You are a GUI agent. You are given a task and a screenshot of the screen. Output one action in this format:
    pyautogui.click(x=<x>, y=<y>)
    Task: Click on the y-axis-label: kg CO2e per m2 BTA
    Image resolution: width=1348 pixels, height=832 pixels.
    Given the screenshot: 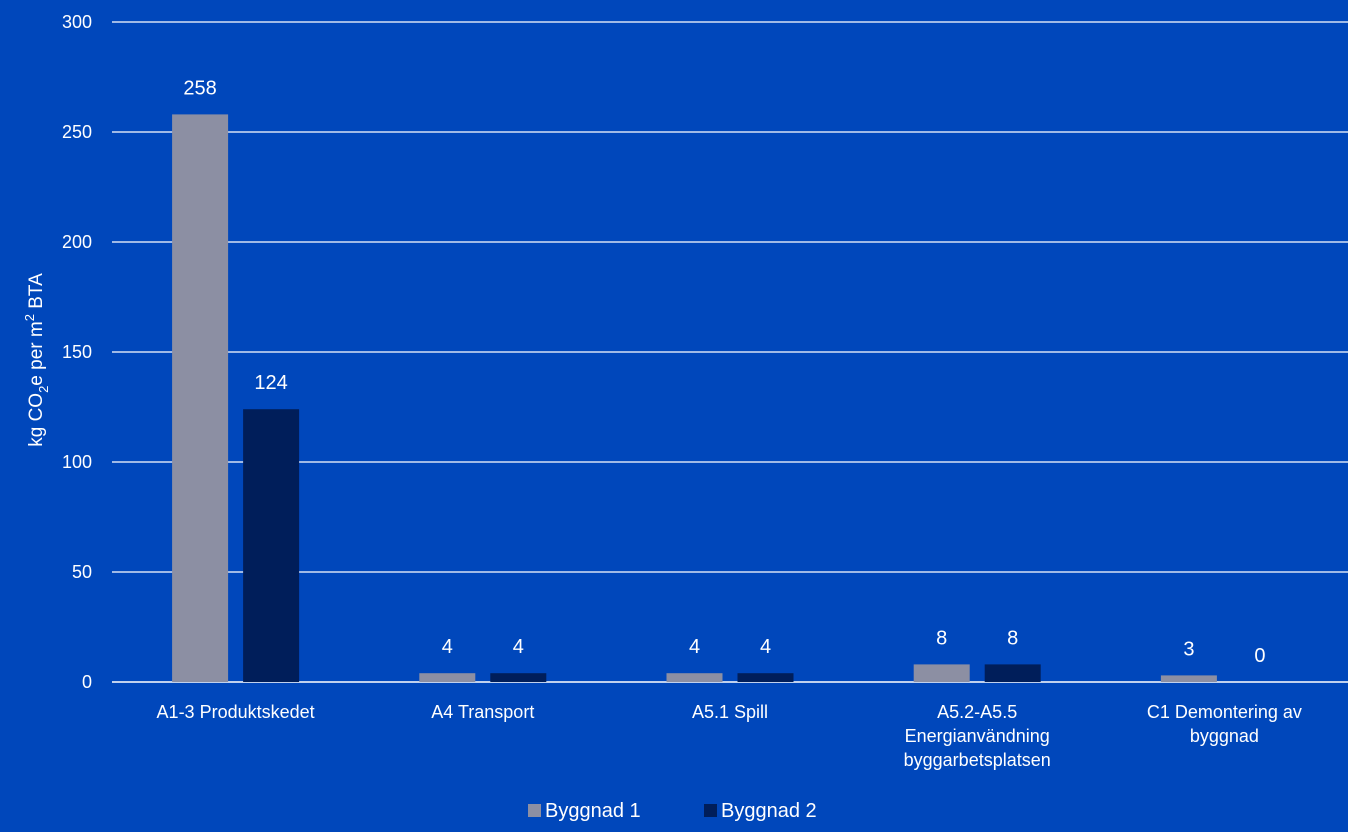 What is the action you would take?
    pyautogui.click(x=36, y=360)
    